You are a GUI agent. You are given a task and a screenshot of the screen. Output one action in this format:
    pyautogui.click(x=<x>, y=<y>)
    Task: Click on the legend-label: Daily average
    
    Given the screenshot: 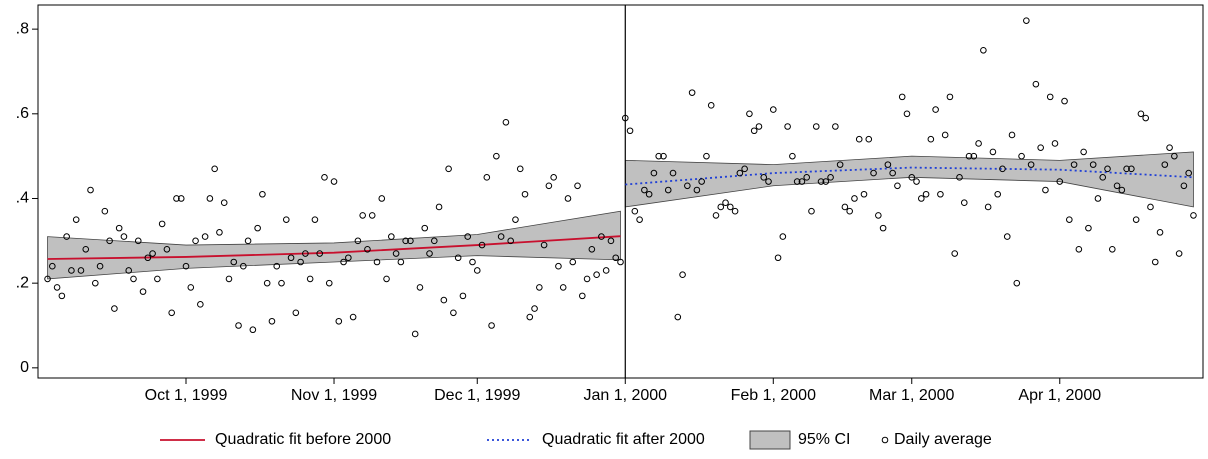 What is the action you would take?
    pyautogui.click(x=943, y=439)
    